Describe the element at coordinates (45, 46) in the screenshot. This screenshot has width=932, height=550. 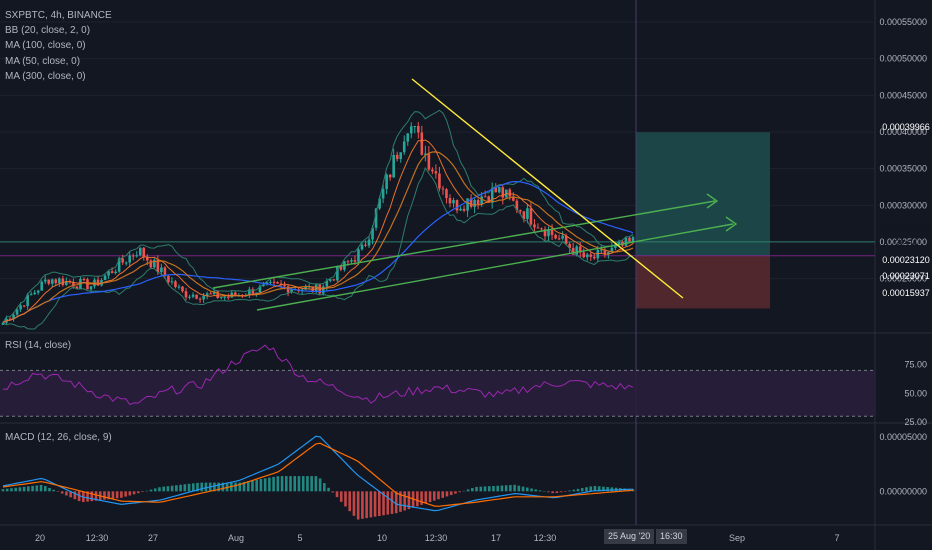
I see `indicator-ma100: MA (100, close, 0)` at that location.